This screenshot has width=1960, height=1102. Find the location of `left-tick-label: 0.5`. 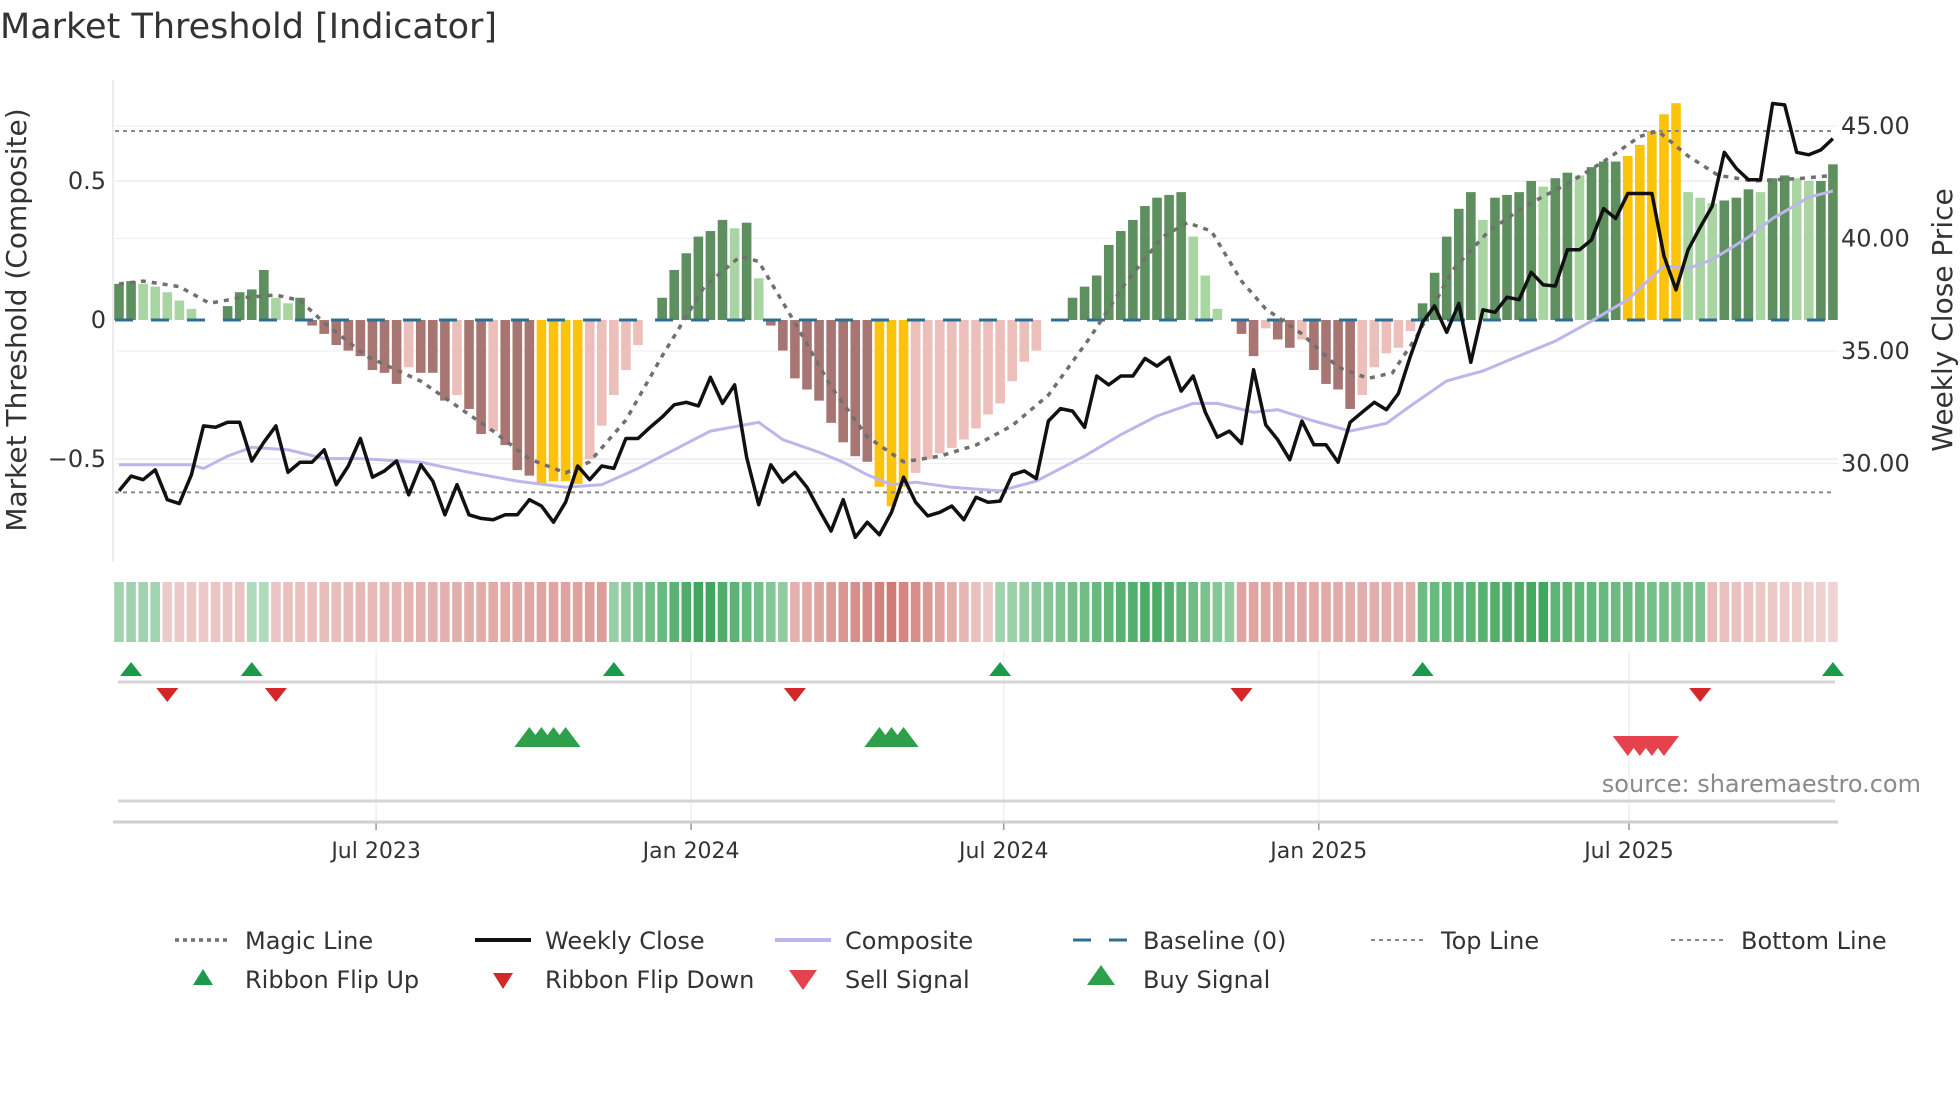

left-tick-label: 0.5 is located at coordinates (87, 181).